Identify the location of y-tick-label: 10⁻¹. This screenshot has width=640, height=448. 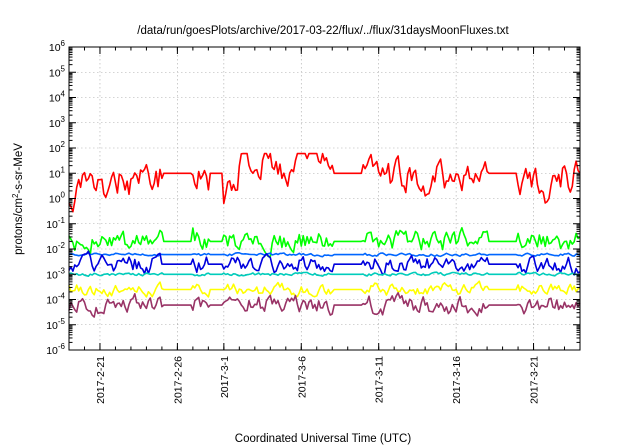
(55, 223).